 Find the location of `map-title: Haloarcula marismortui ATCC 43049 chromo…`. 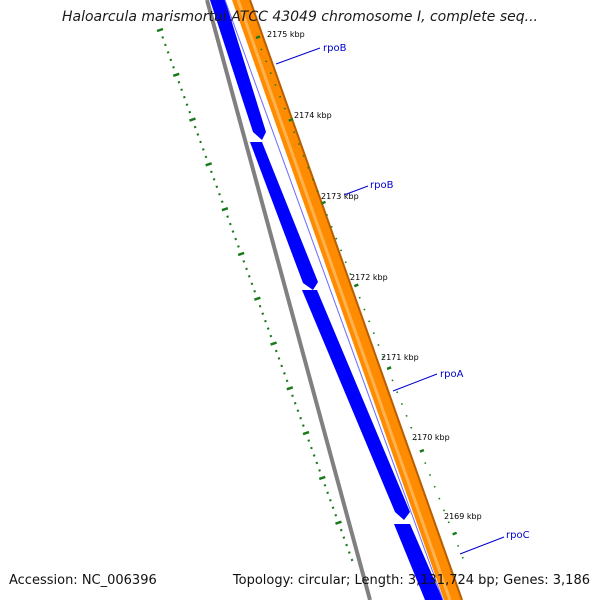

map-title: Haloarcula marismortui ATCC 43049 chromo… is located at coordinates (300, 17).